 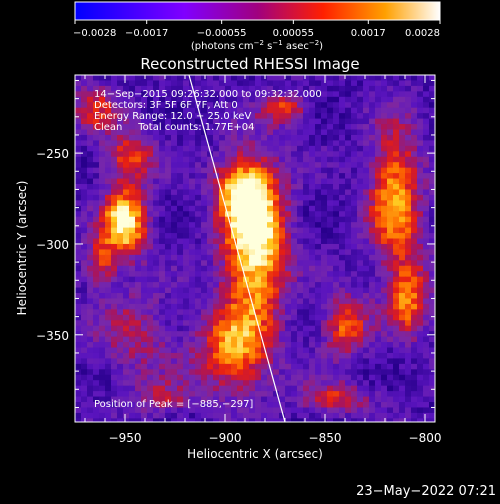 What do you see at coordinates (174, 127) in the screenshot?
I see `info-clean-counts: Clean Total counts: 1.77E+04` at bounding box center [174, 127].